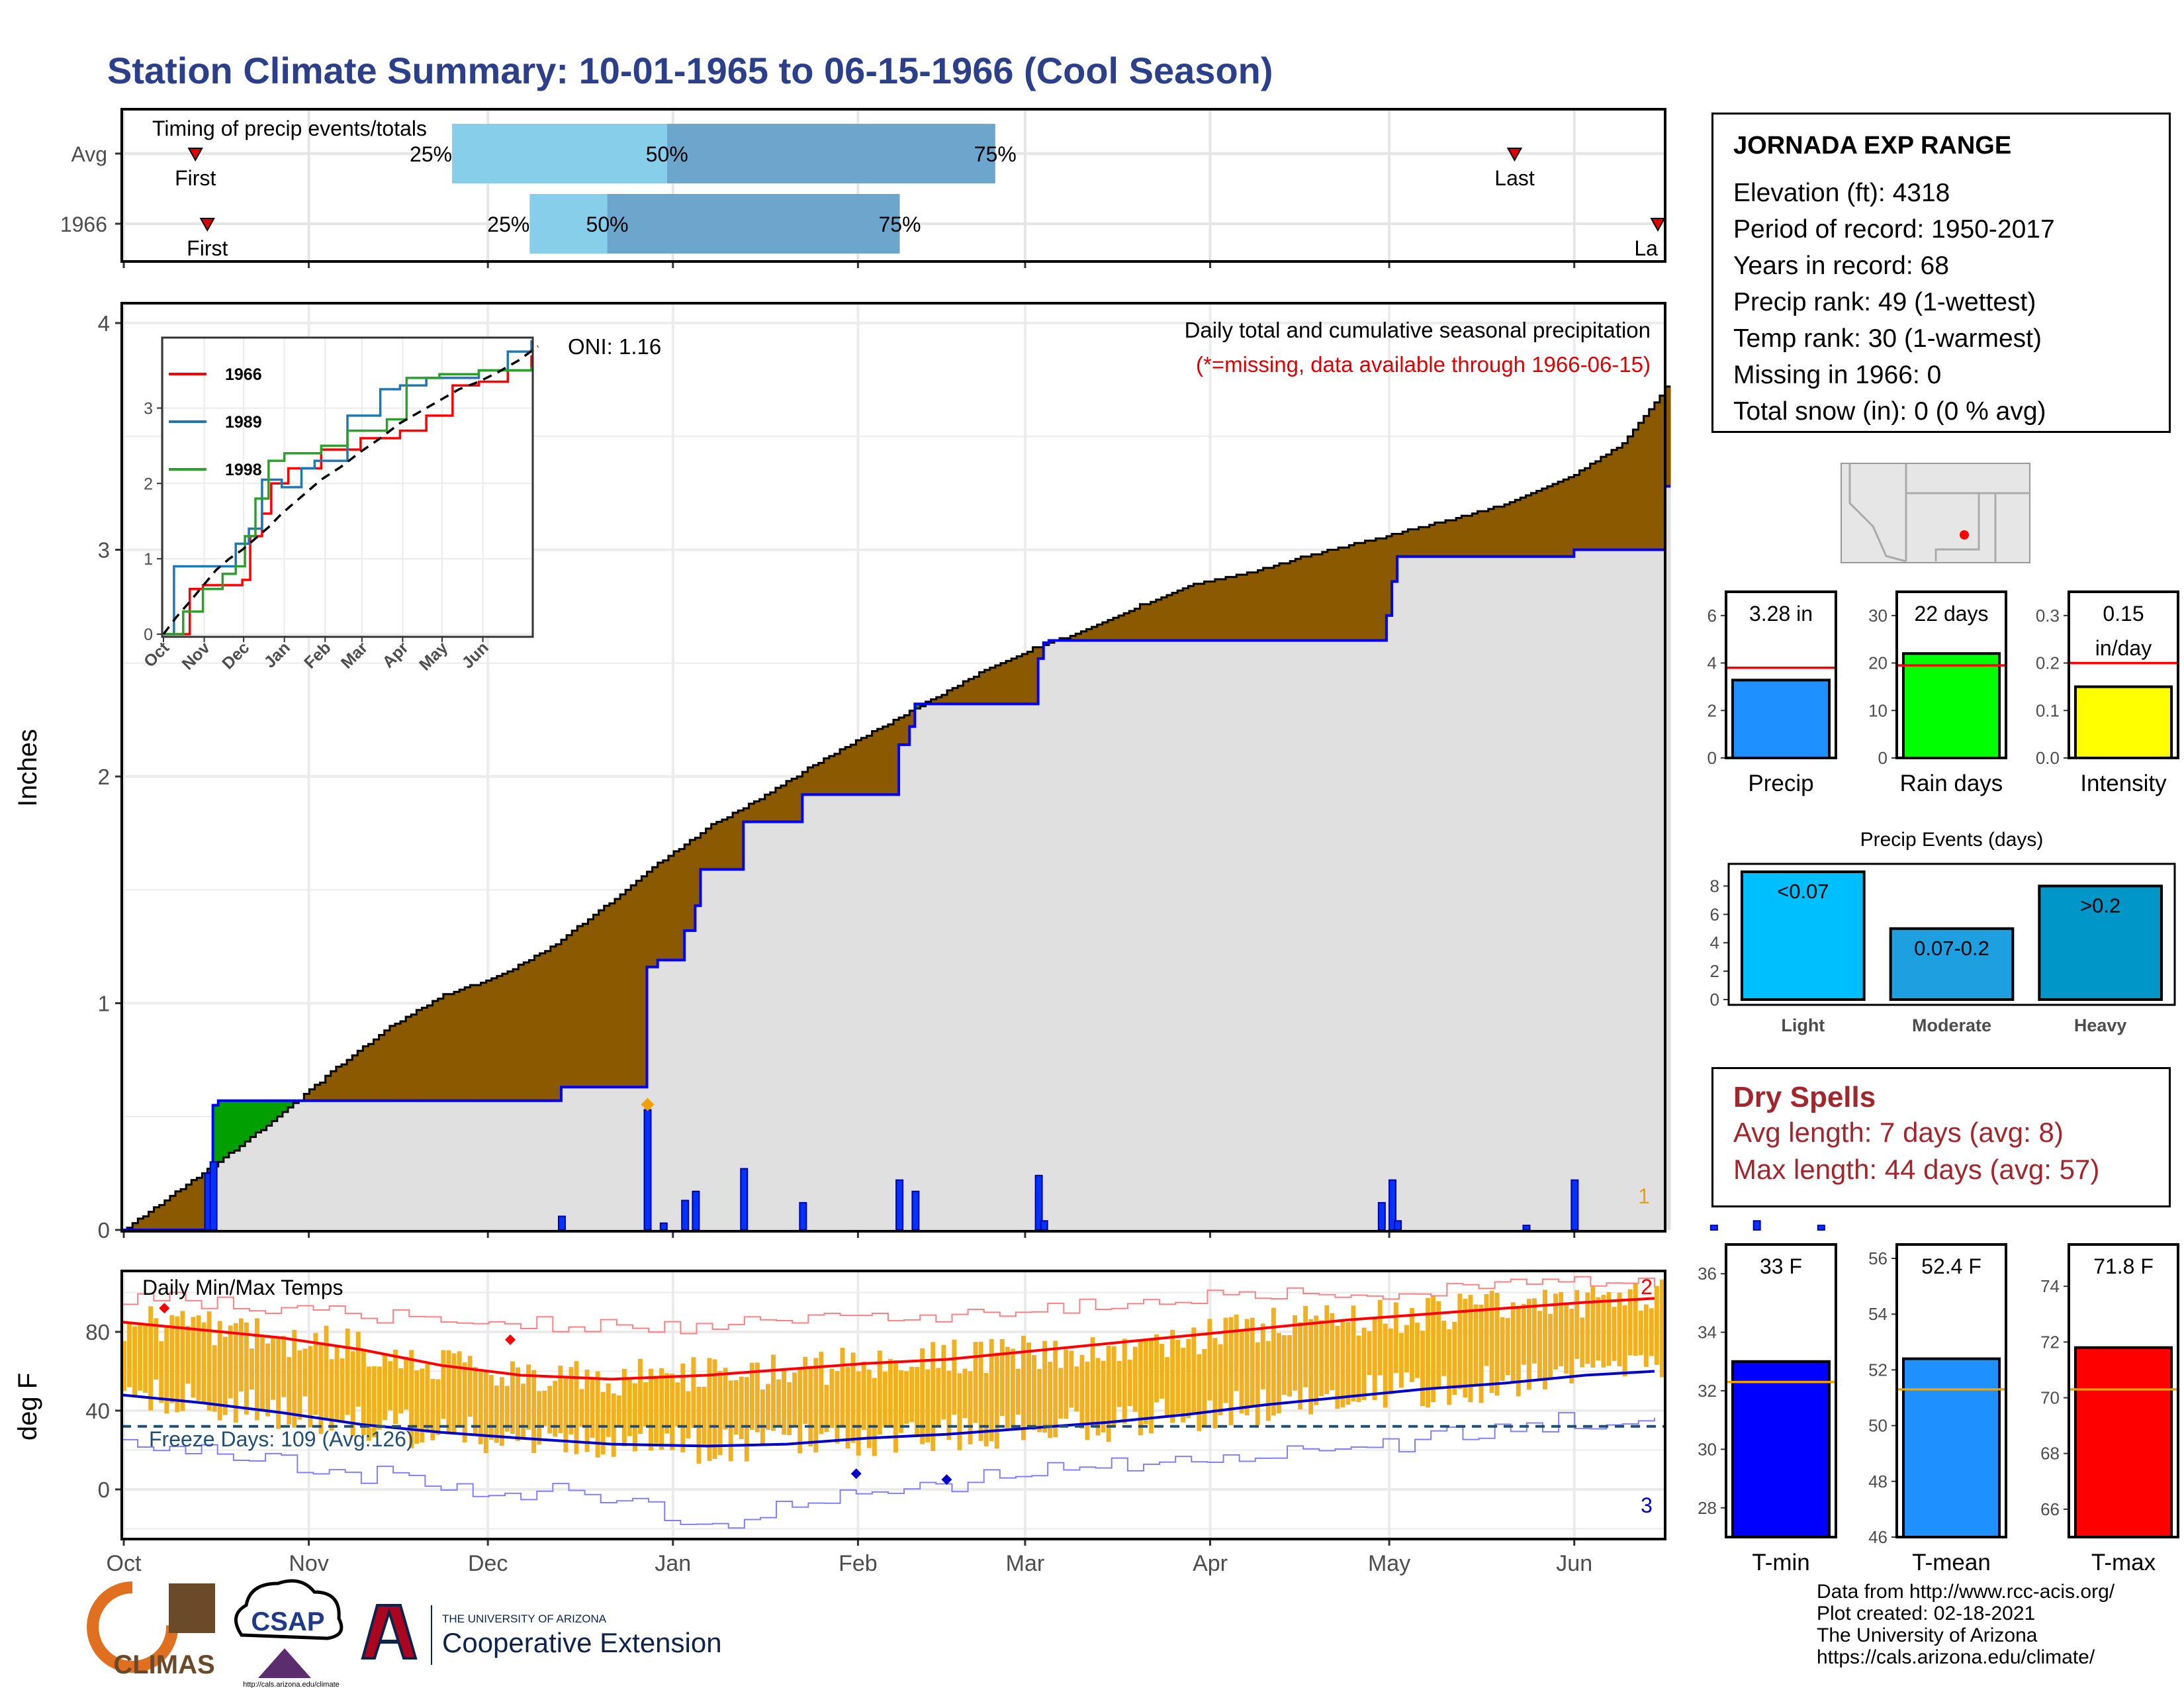 The image size is (2184, 1688). I want to click on station-location-marker, so click(1965, 534).